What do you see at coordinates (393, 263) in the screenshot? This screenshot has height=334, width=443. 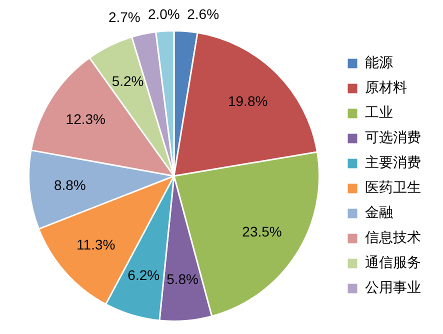 I see `legend-label: 通信服务` at bounding box center [393, 263].